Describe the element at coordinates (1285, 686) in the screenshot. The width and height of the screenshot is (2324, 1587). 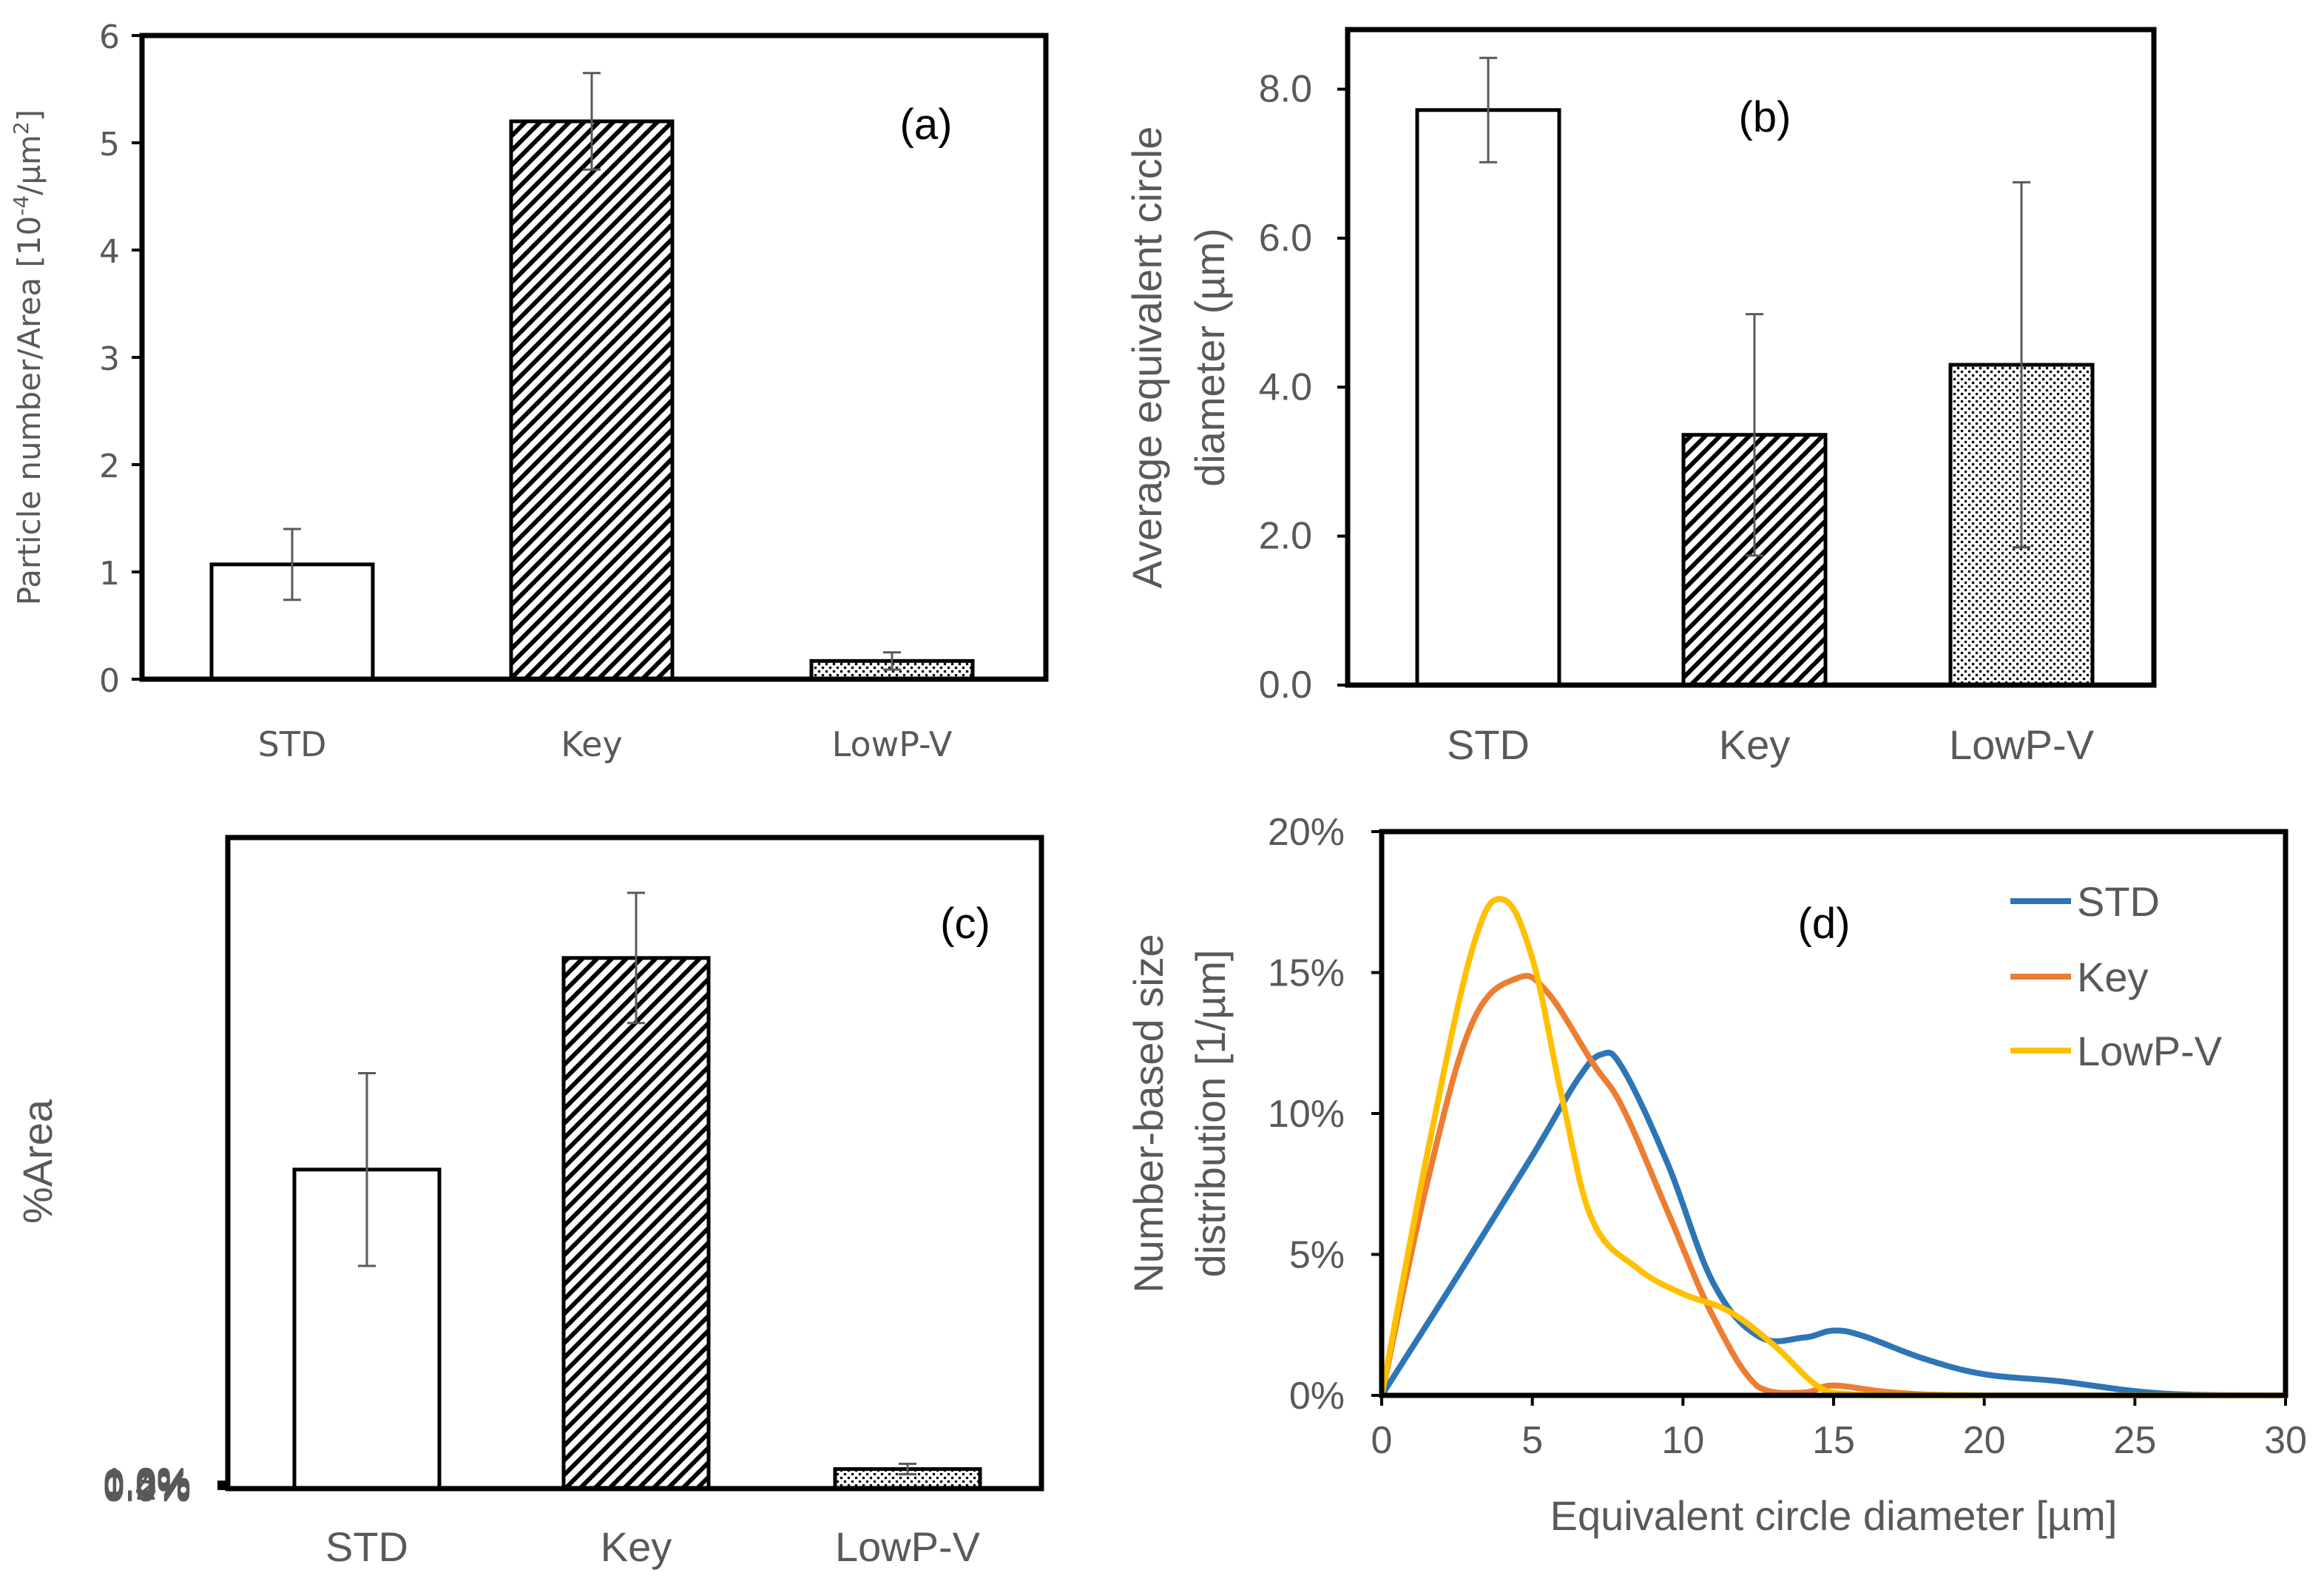
I see `chart-b-ytick-label: 0.0` at that location.